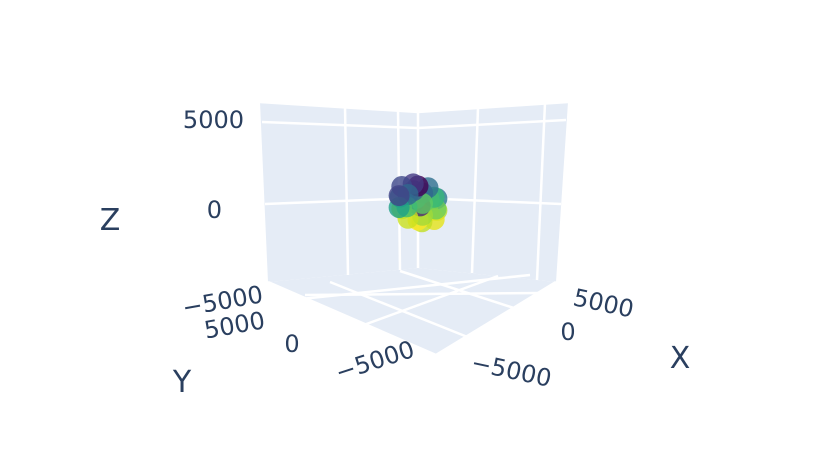 The width and height of the screenshot is (818, 476). Describe the element at coordinates (213, 120) in the screenshot. I see `z-tick-5000: 5000` at that location.